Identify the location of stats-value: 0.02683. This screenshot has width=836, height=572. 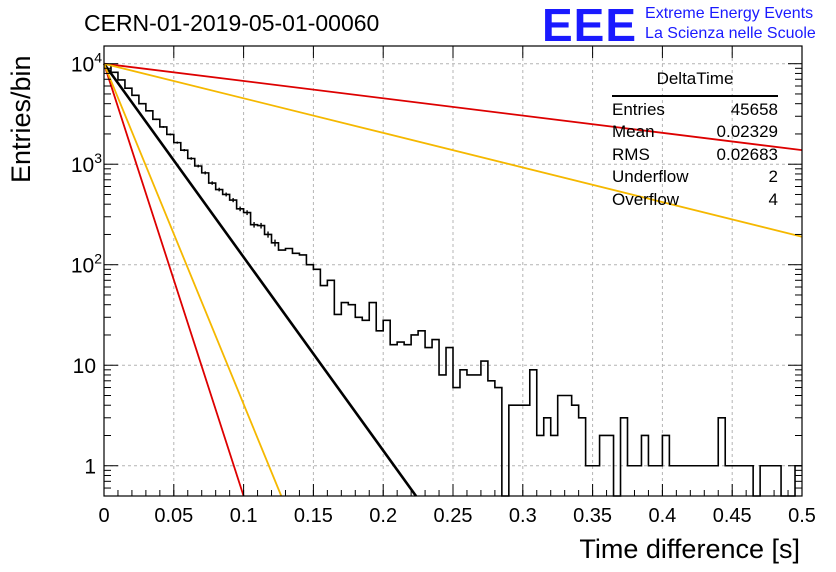
(747, 154).